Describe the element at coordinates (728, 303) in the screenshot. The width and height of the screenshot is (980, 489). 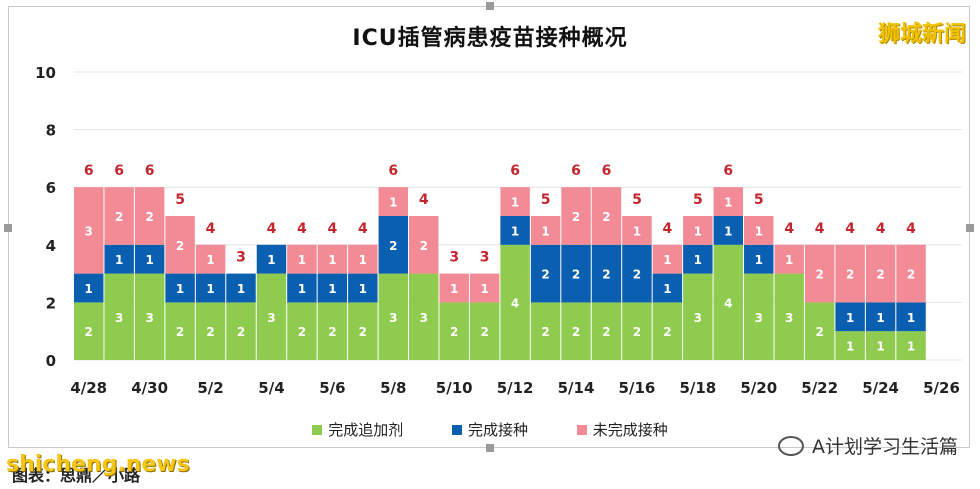
I see `bar-segment-label: 4` at that location.